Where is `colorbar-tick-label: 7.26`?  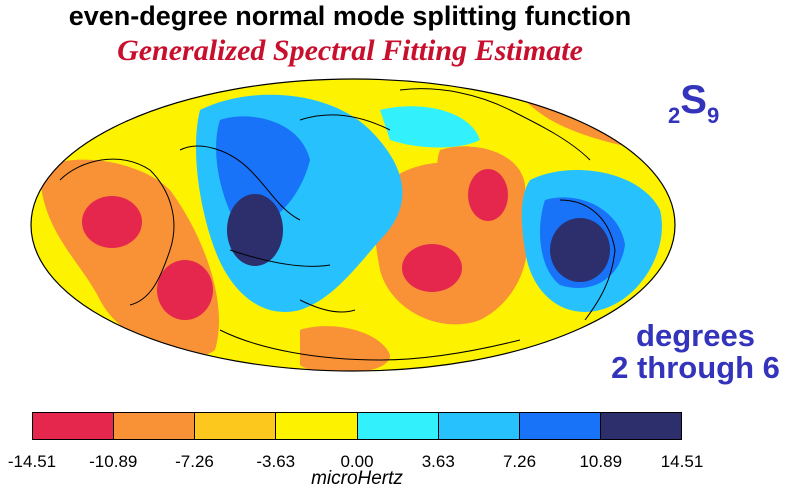
colorbar-tick-label: 7.26 is located at coordinates (519, 461).